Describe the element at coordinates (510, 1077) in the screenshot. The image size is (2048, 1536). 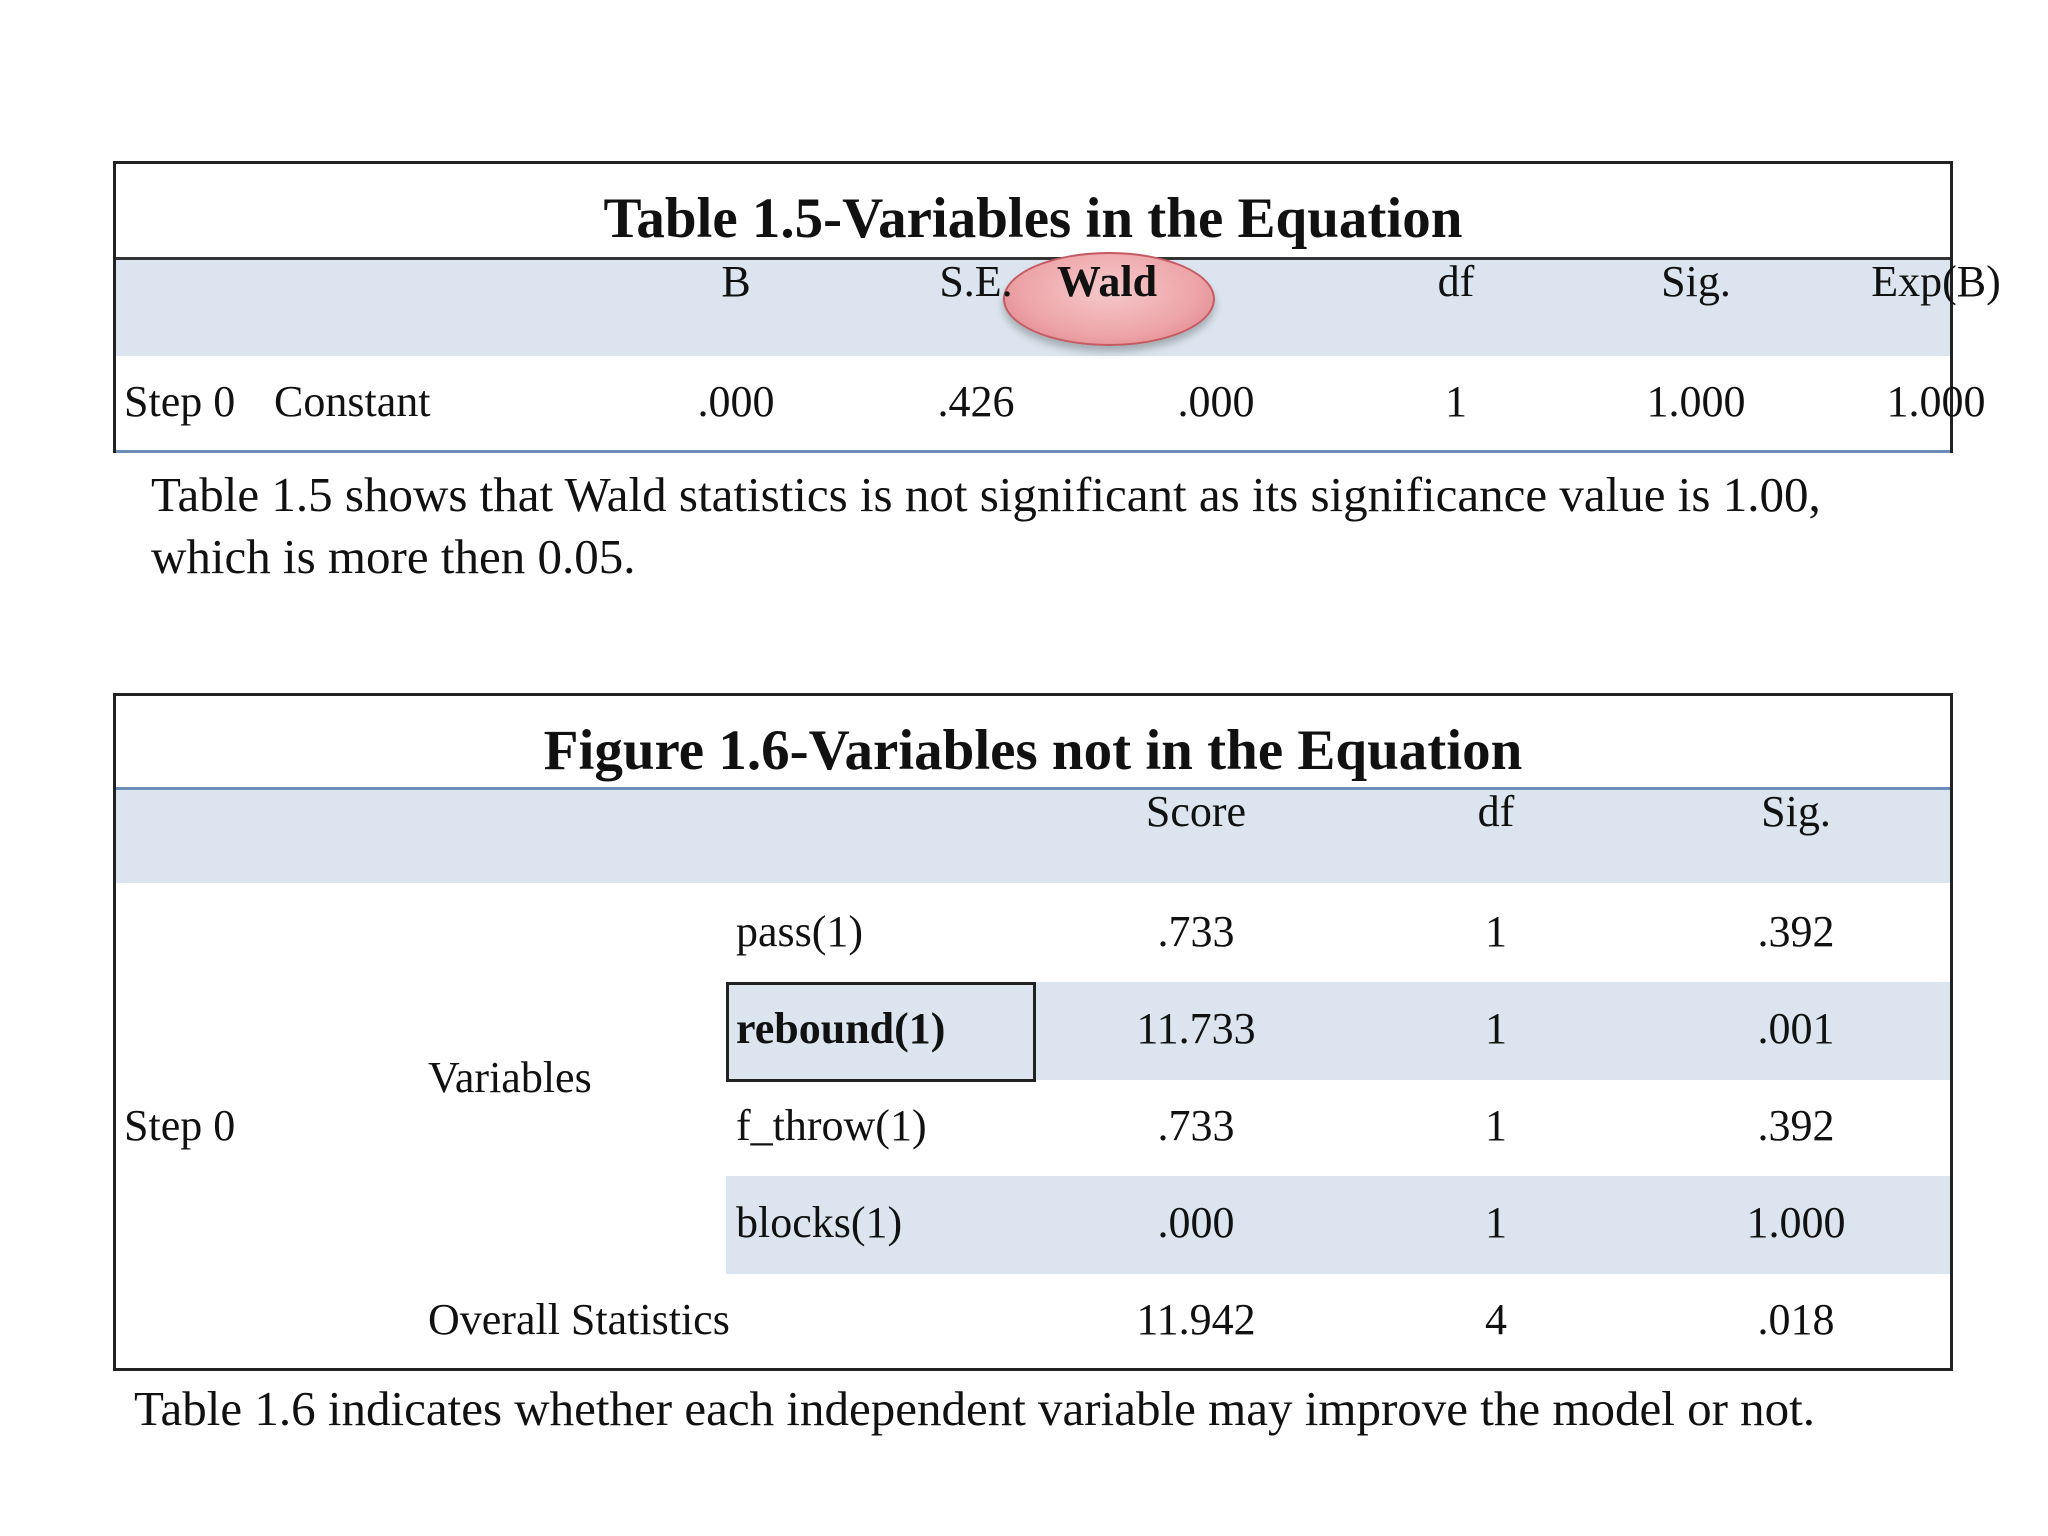
I see `group-label: Variables` at that location.